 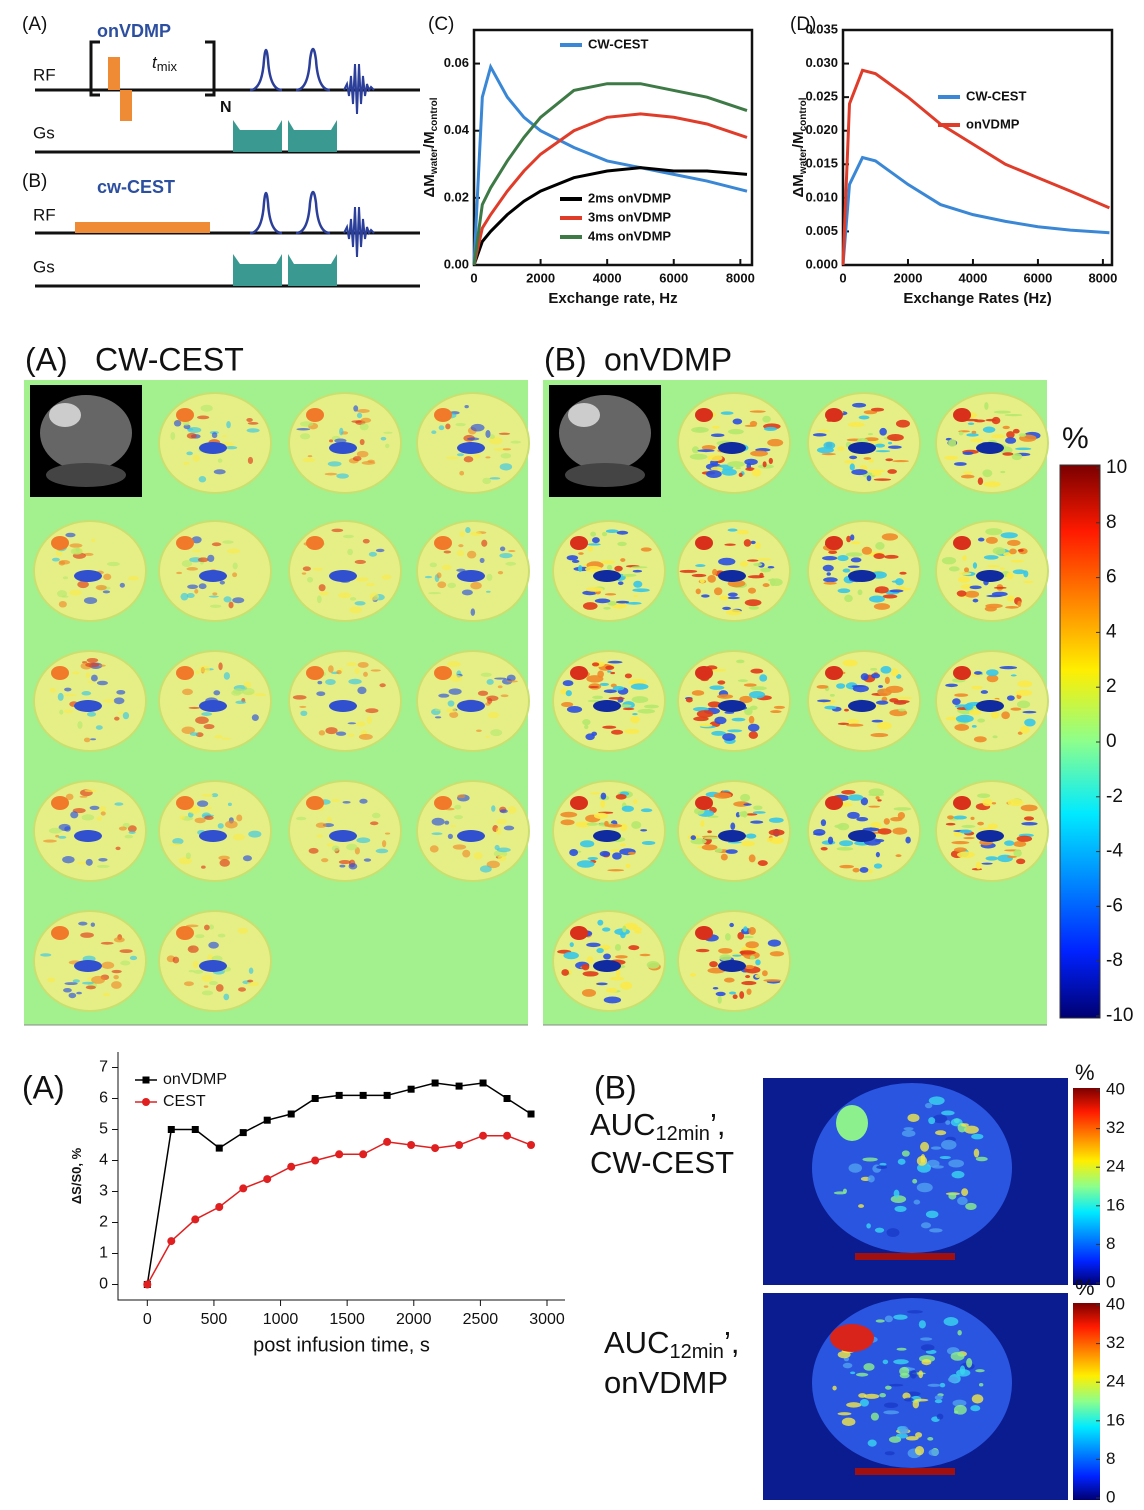 What do you see at coordinates (147, 1319) in the screenshot?
I see `x-tick-label: 0` at bounding box center [147, 1319].